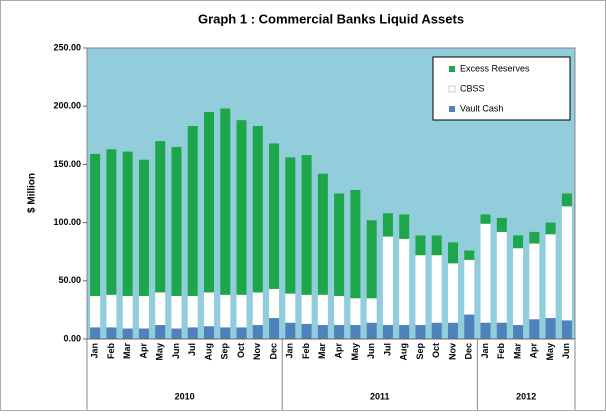 Image resolution: width=606 pixels, height=416 pixels. What do you see at coordinates (69, 280) in the screenshot?
I see `y-tick-label: 50.00` at bounding box center [69, 280].